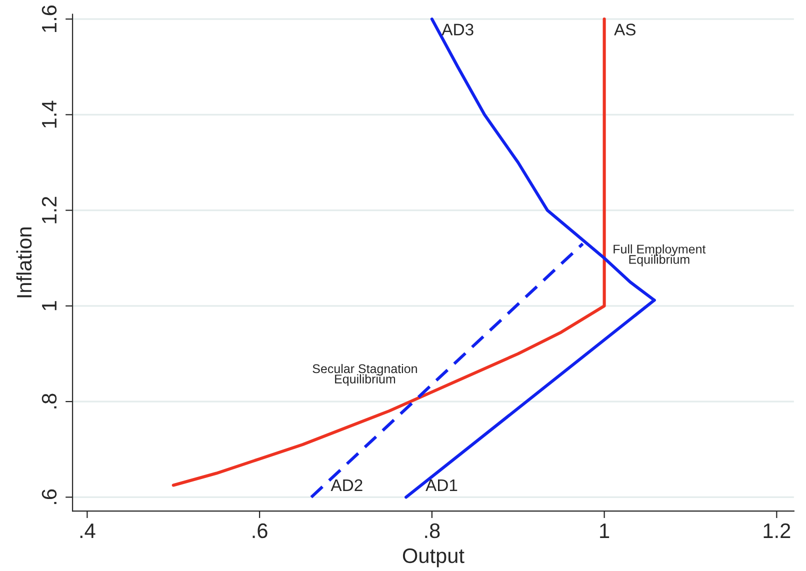 This screenshot has width=806, height=571. Describe the element at coordinates (660, 255) in the screenshot. I see `annotation: Full Employment Equilibrium` at that location.